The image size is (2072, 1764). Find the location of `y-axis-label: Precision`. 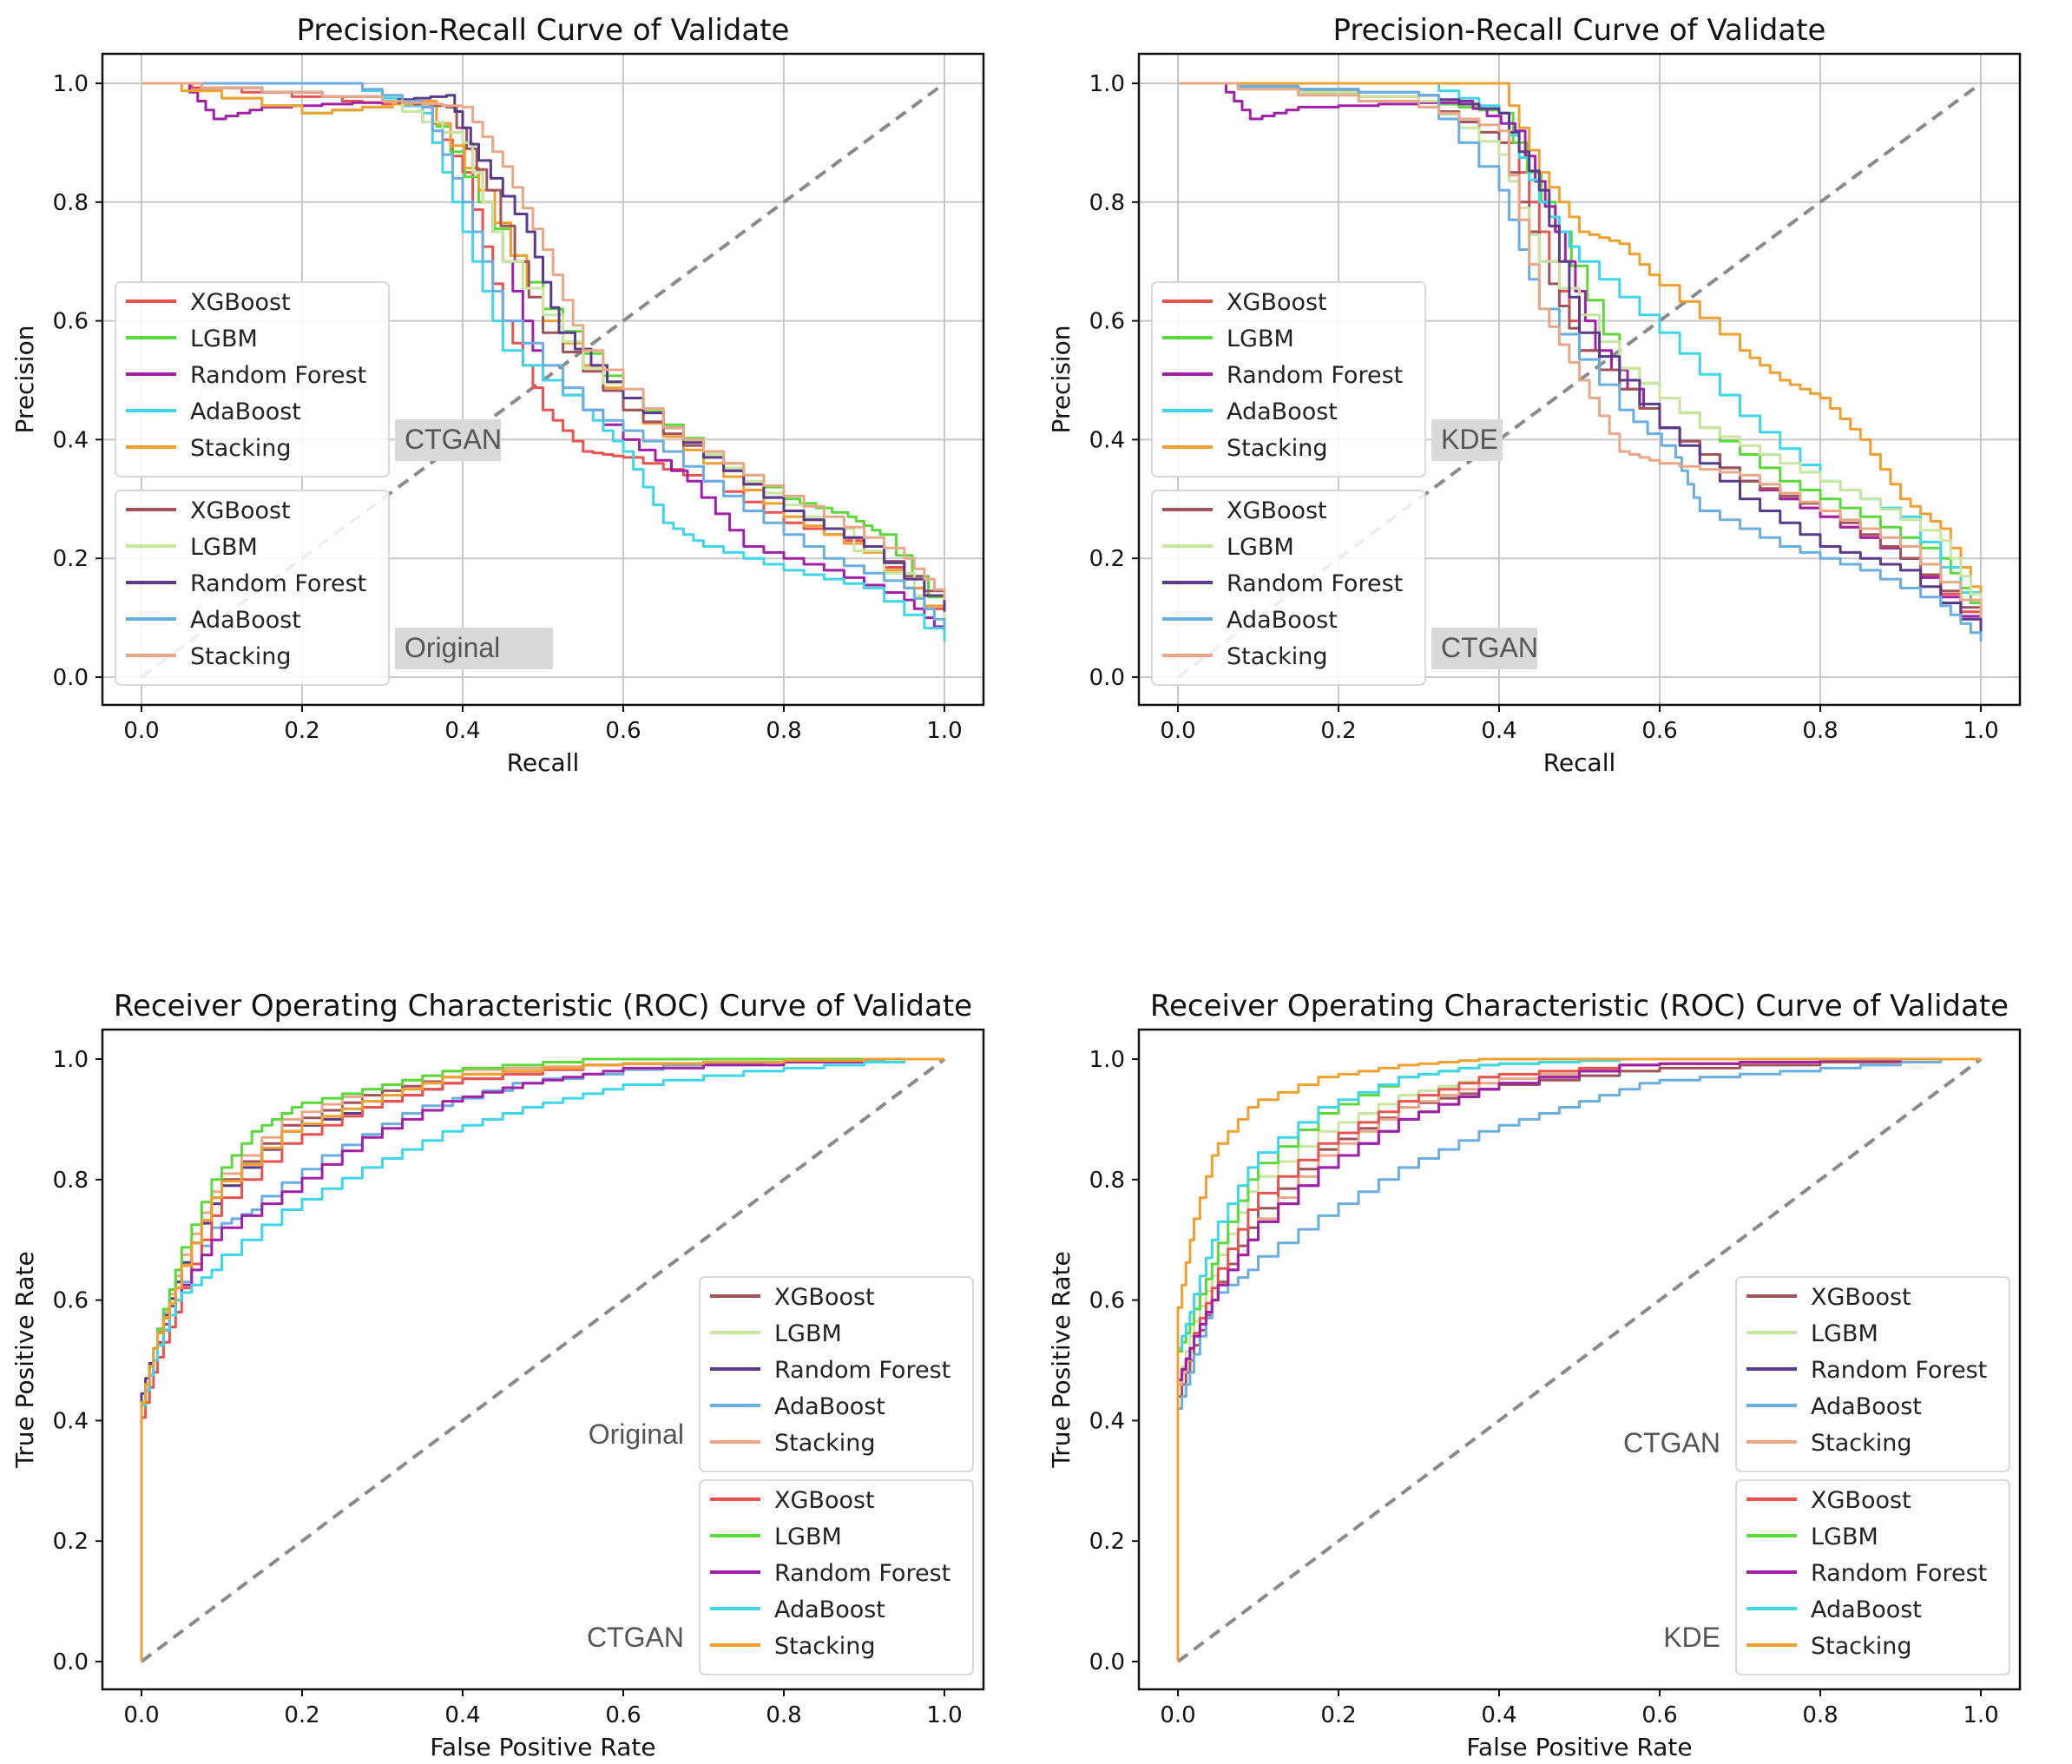

y-axis-label: Precision is located at coordinates (24, 380).